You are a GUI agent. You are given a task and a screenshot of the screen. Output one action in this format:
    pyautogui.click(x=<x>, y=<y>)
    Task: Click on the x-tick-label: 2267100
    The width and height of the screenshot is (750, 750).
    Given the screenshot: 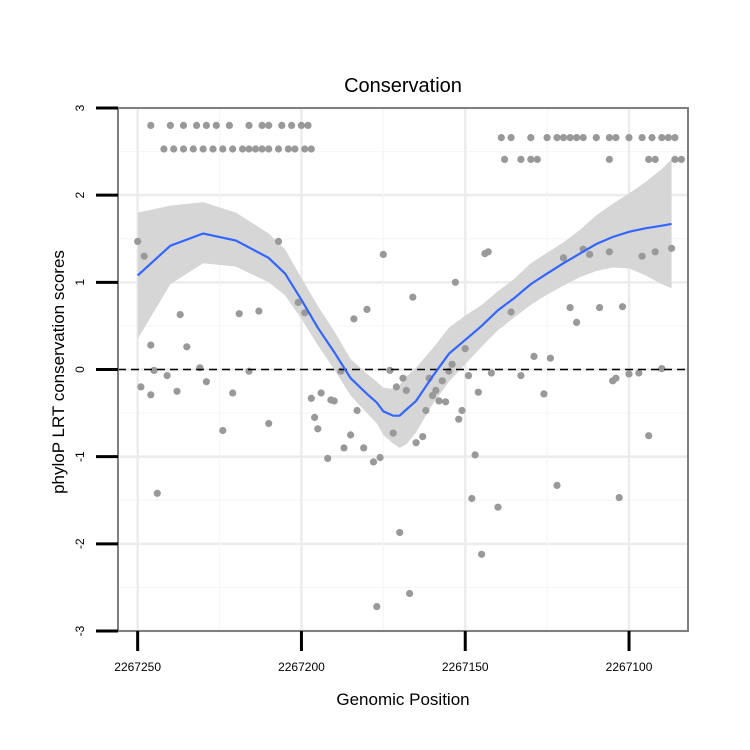 What is the action you would take?
    pyautogui.click(x=629, y=667)
    